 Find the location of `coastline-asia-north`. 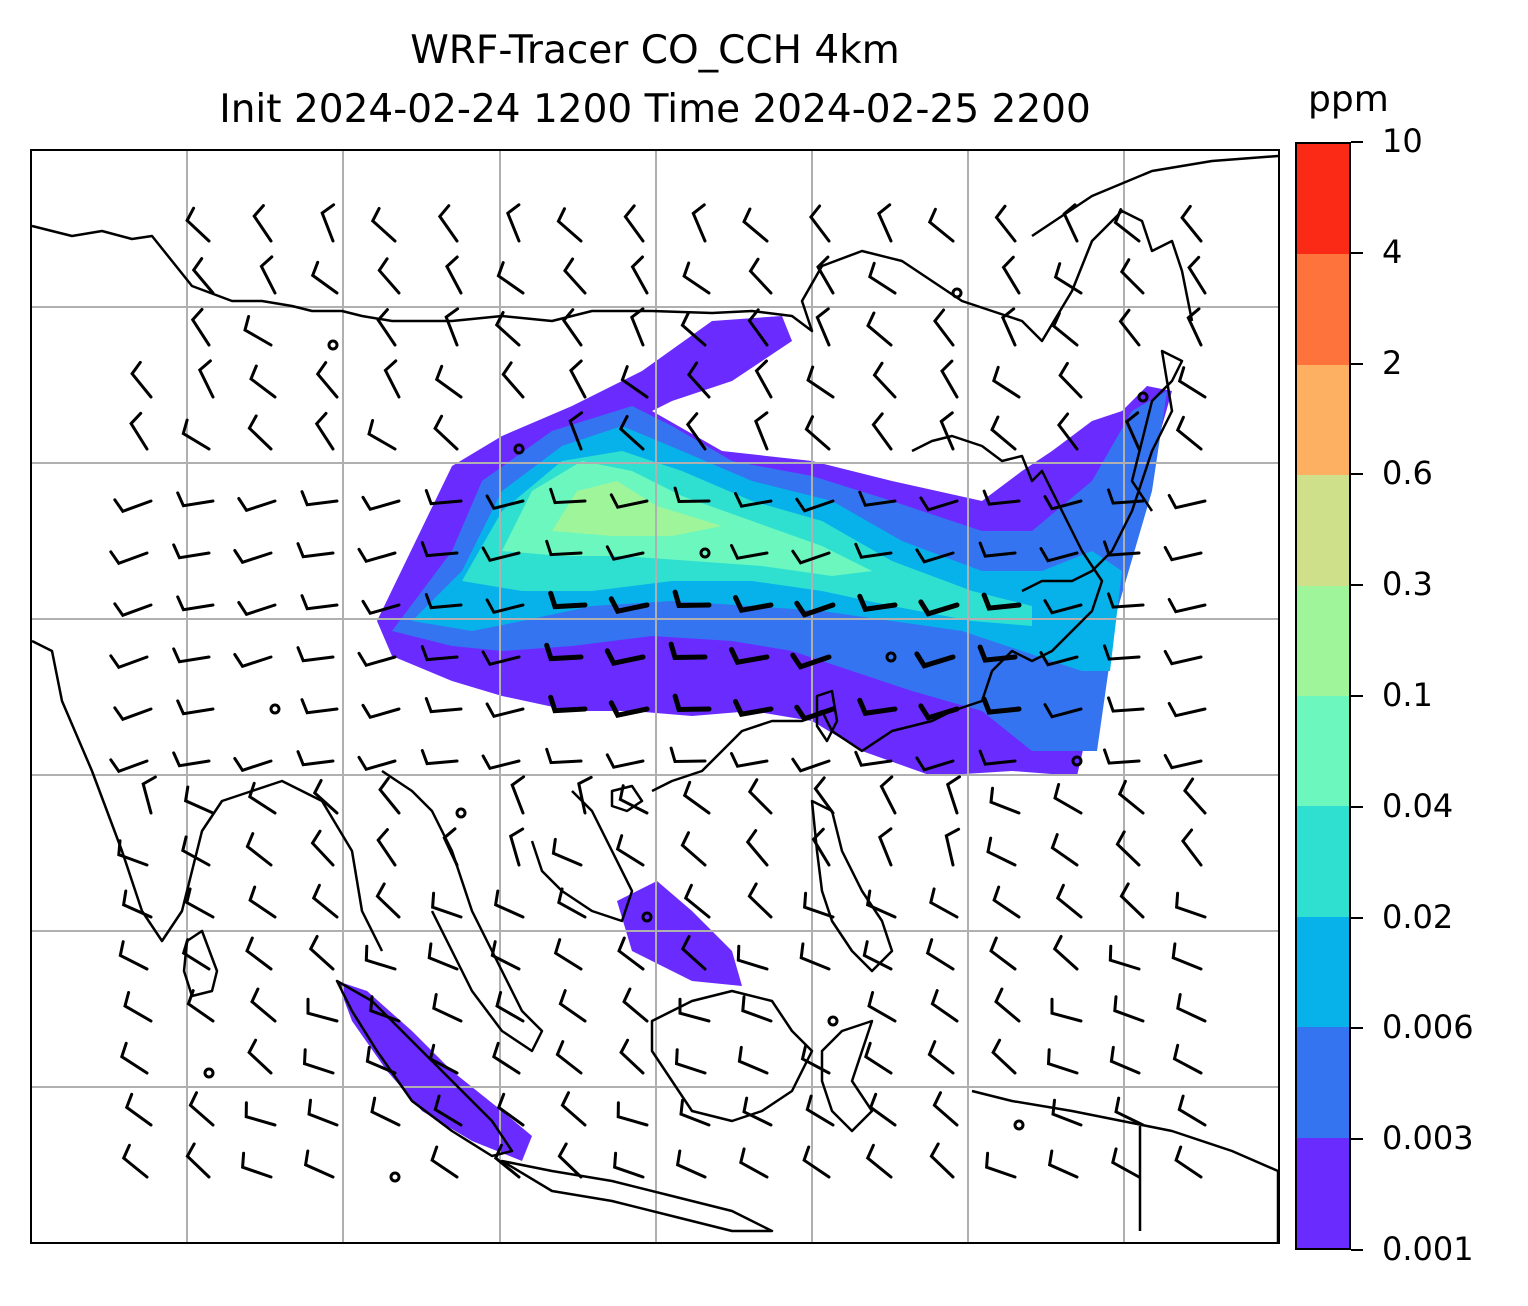

coastline-asia-north is located at coordinates (613, 276).